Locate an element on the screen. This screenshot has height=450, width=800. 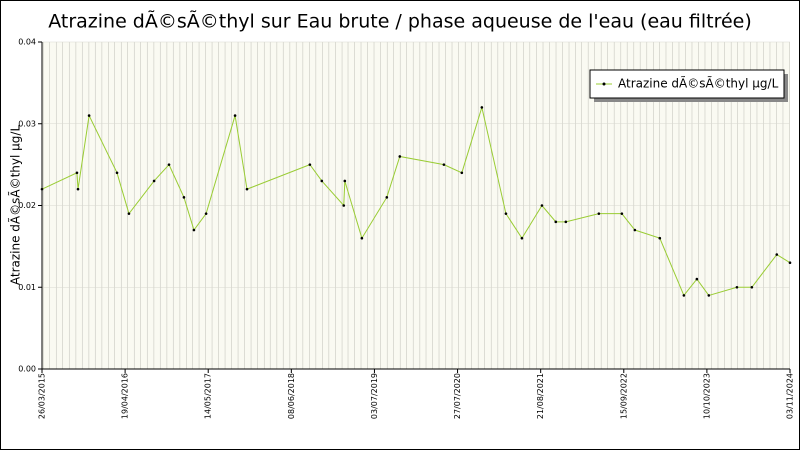
legend-box is located at coordinates (687, 84).